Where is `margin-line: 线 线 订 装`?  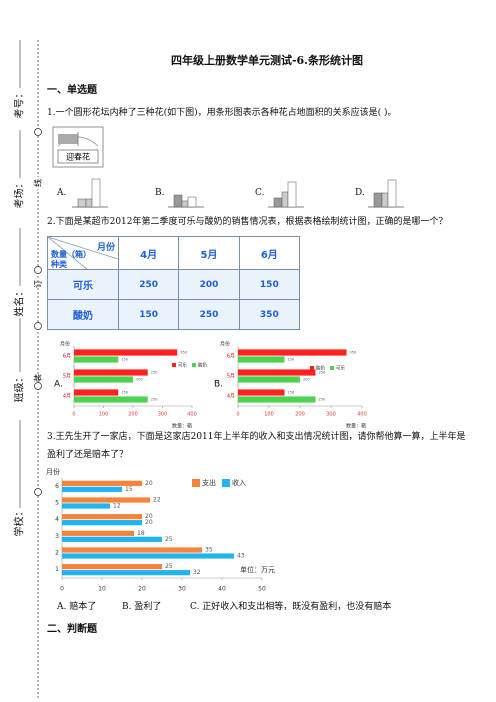 margin-line: 线 线 订 装 is located at coordinates (32, 370).